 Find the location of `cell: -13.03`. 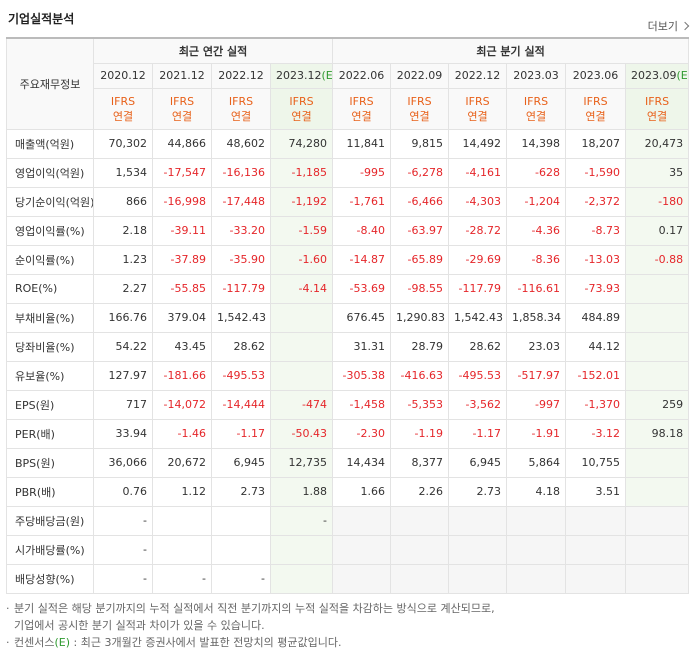

cell: -13.03 is located at coordinates (596, 259).